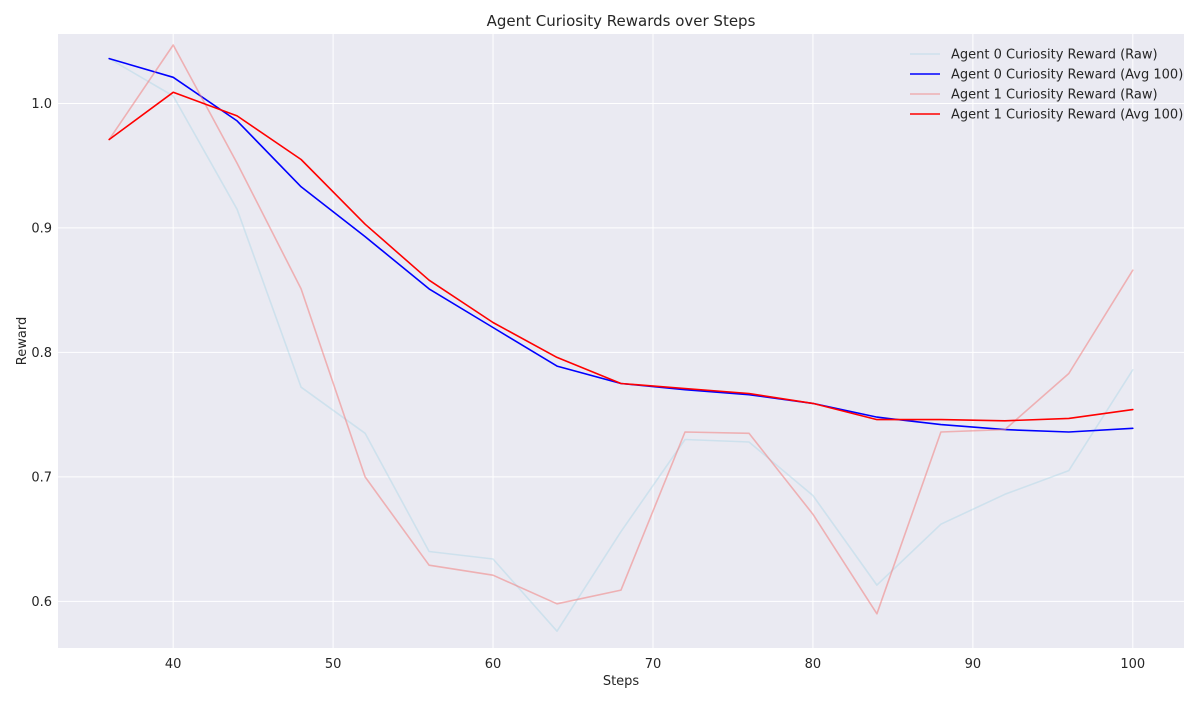 This screenshot has height=704, width=1200. Describe the element at coordinates (22, 341) in the screenshot. I see `y-axis-label: Reward` at that location.